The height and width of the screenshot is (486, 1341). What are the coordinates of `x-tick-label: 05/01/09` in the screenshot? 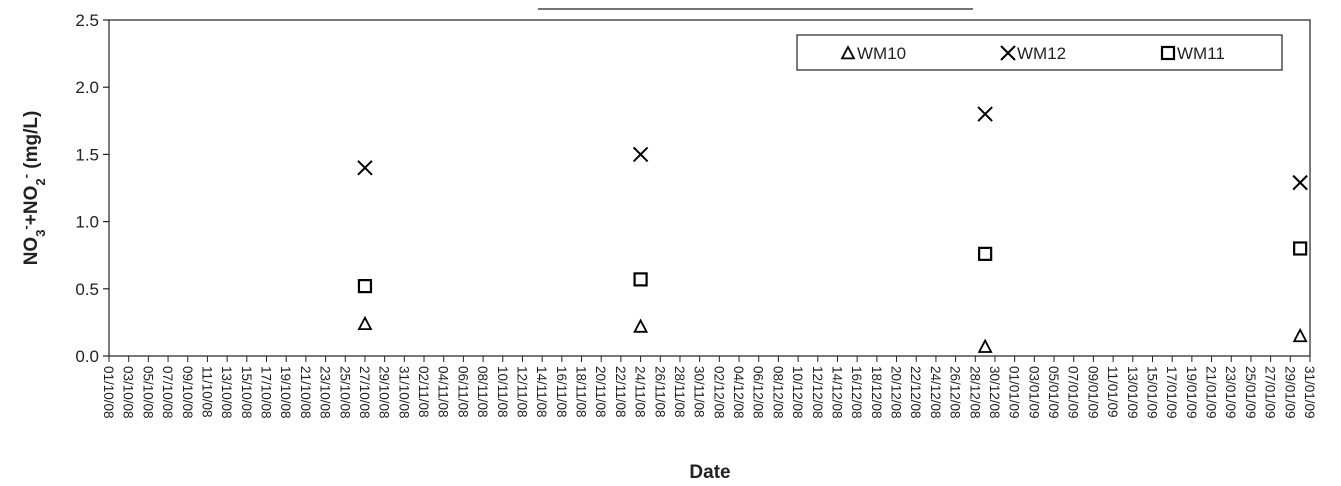 It's located at (1053, 392).